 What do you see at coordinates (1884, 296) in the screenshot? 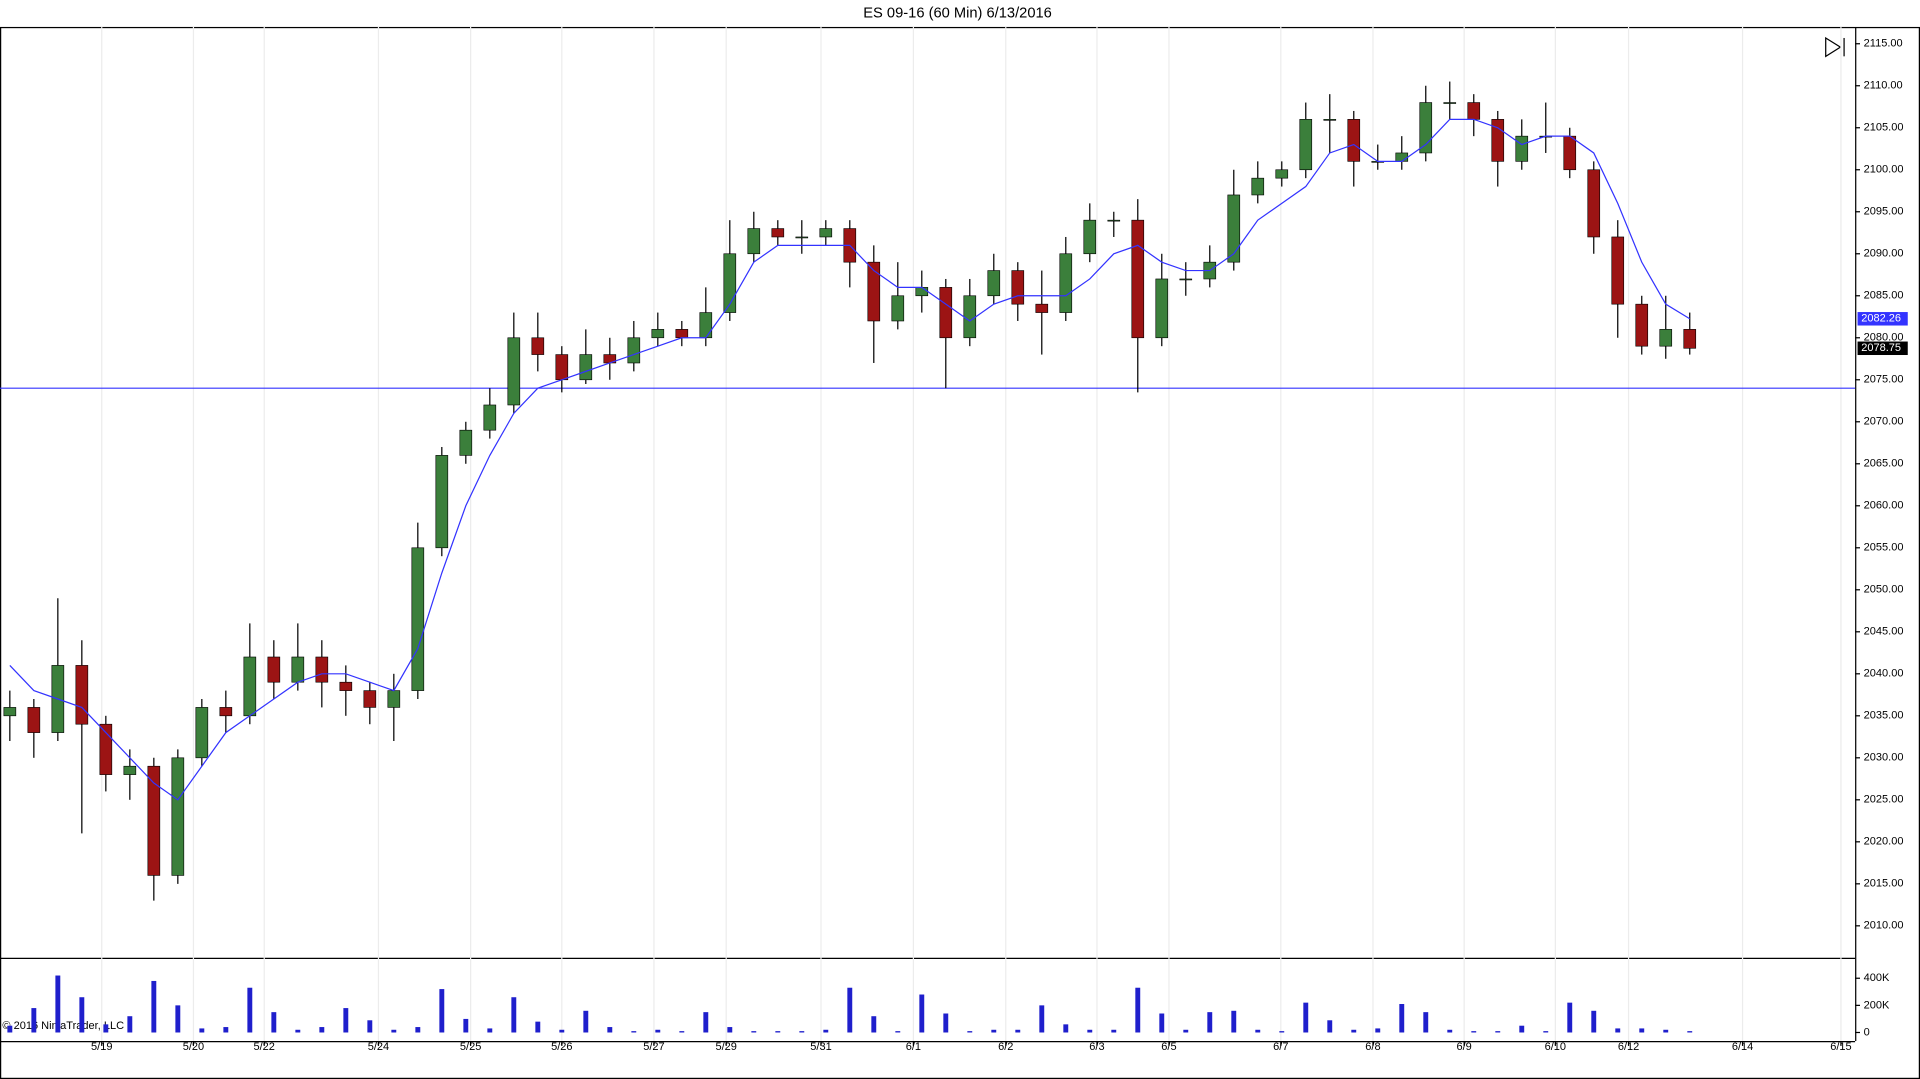
I see `y-tick-label: 2085.00` at bounding box center [1884, 296].